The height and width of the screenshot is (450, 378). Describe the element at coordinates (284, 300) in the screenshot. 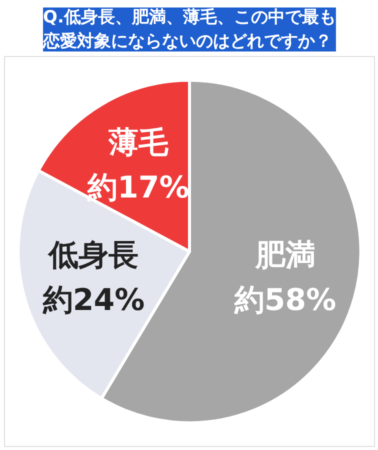

I see `data-label: 約58%` at that location.